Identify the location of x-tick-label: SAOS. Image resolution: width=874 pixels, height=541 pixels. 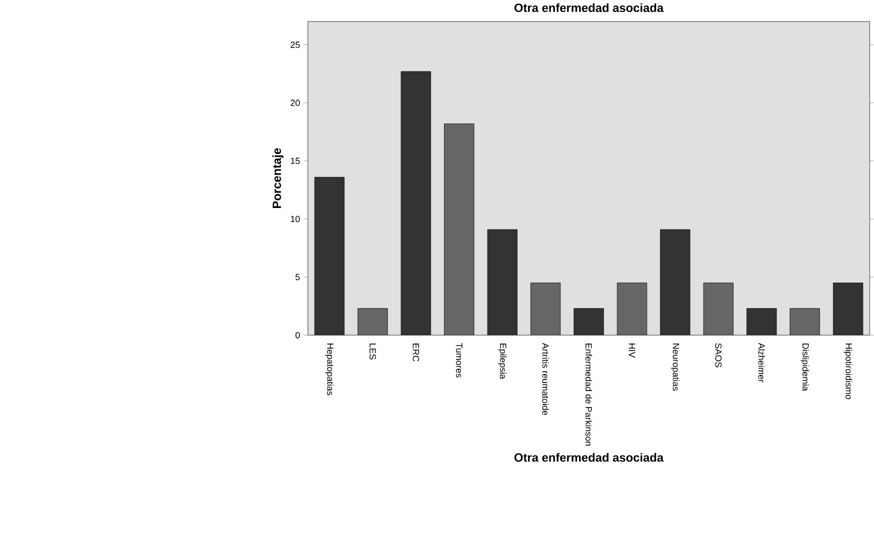
(718, 355).